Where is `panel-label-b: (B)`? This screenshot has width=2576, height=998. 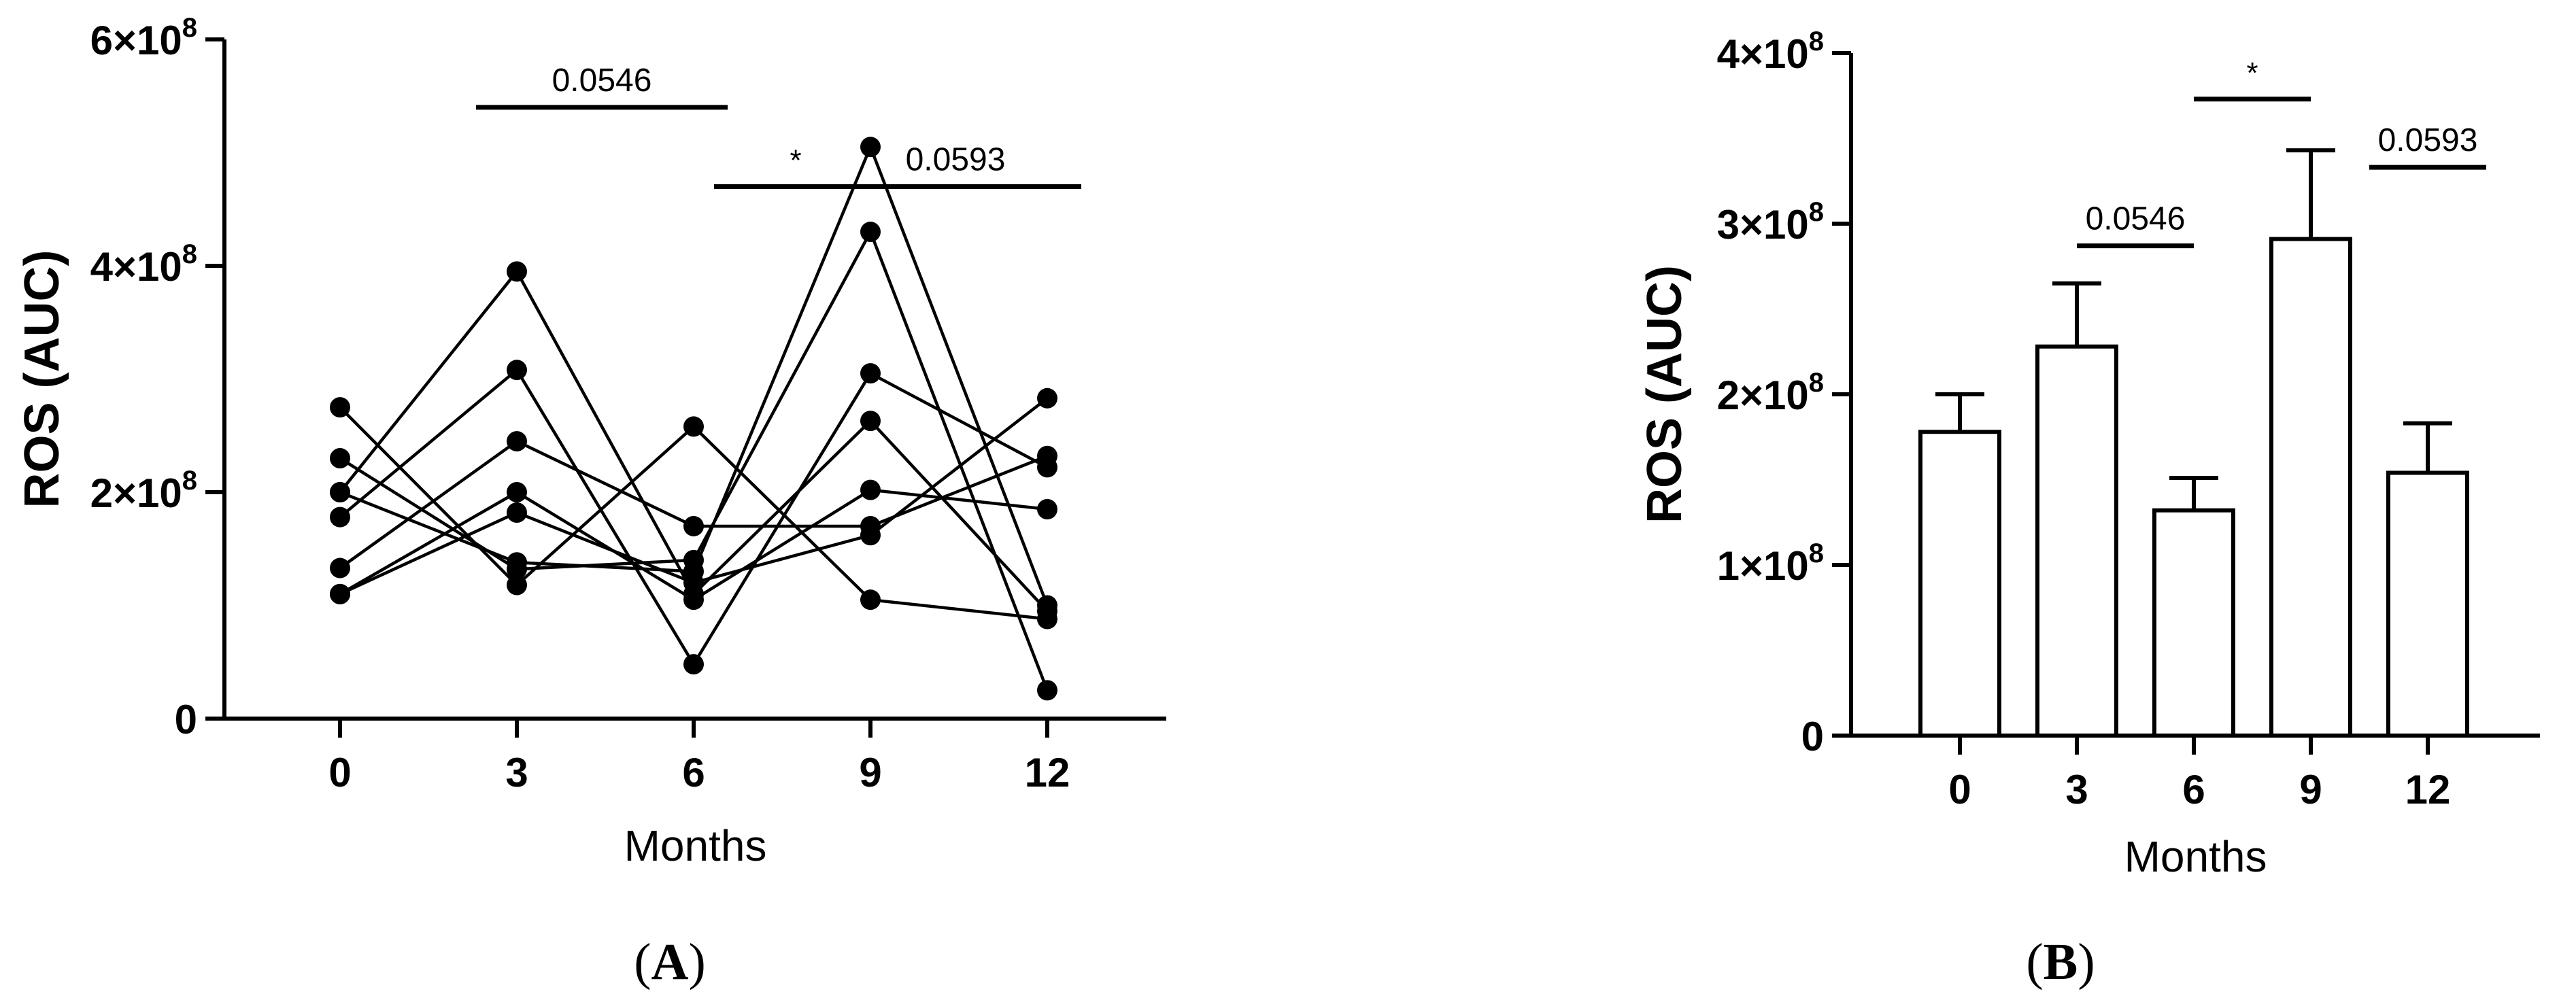
panel-label-b: (B) is located at coordinates (2060, 962).